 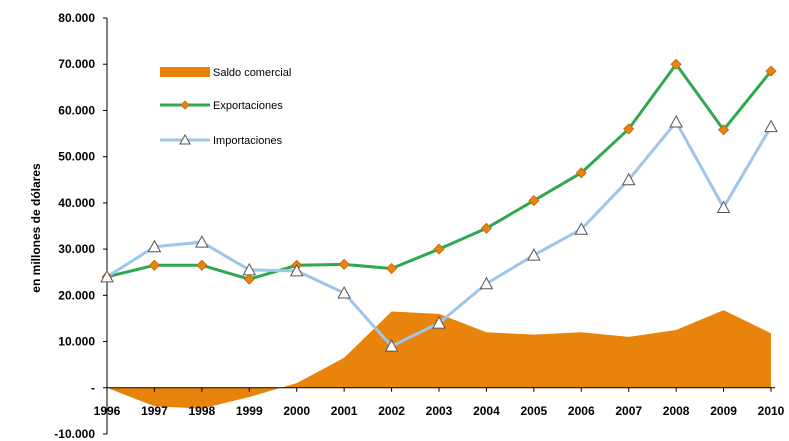 What do you see at coordinates (628, 411) in the screenshot?
I see `x-tick-label: 2007` at bounding box center [628, 411].